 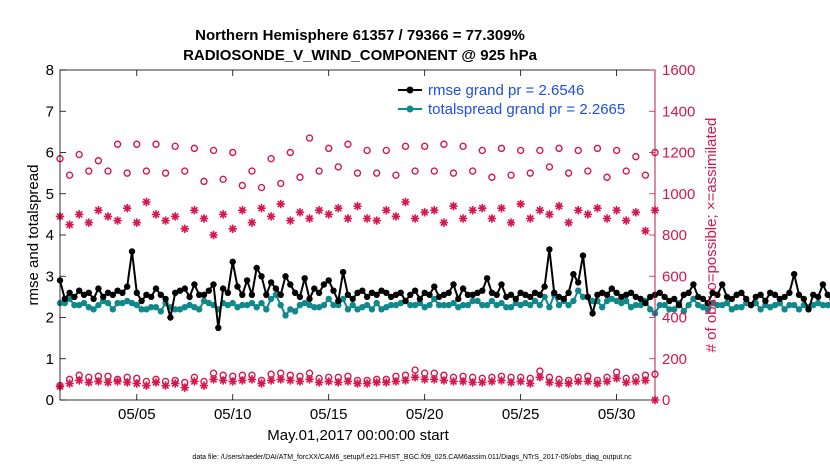 What do you see at coordinates (50, 318) in the screenshot?
I see `y-left-tick-label: 2` at bounding box center [50, 318].